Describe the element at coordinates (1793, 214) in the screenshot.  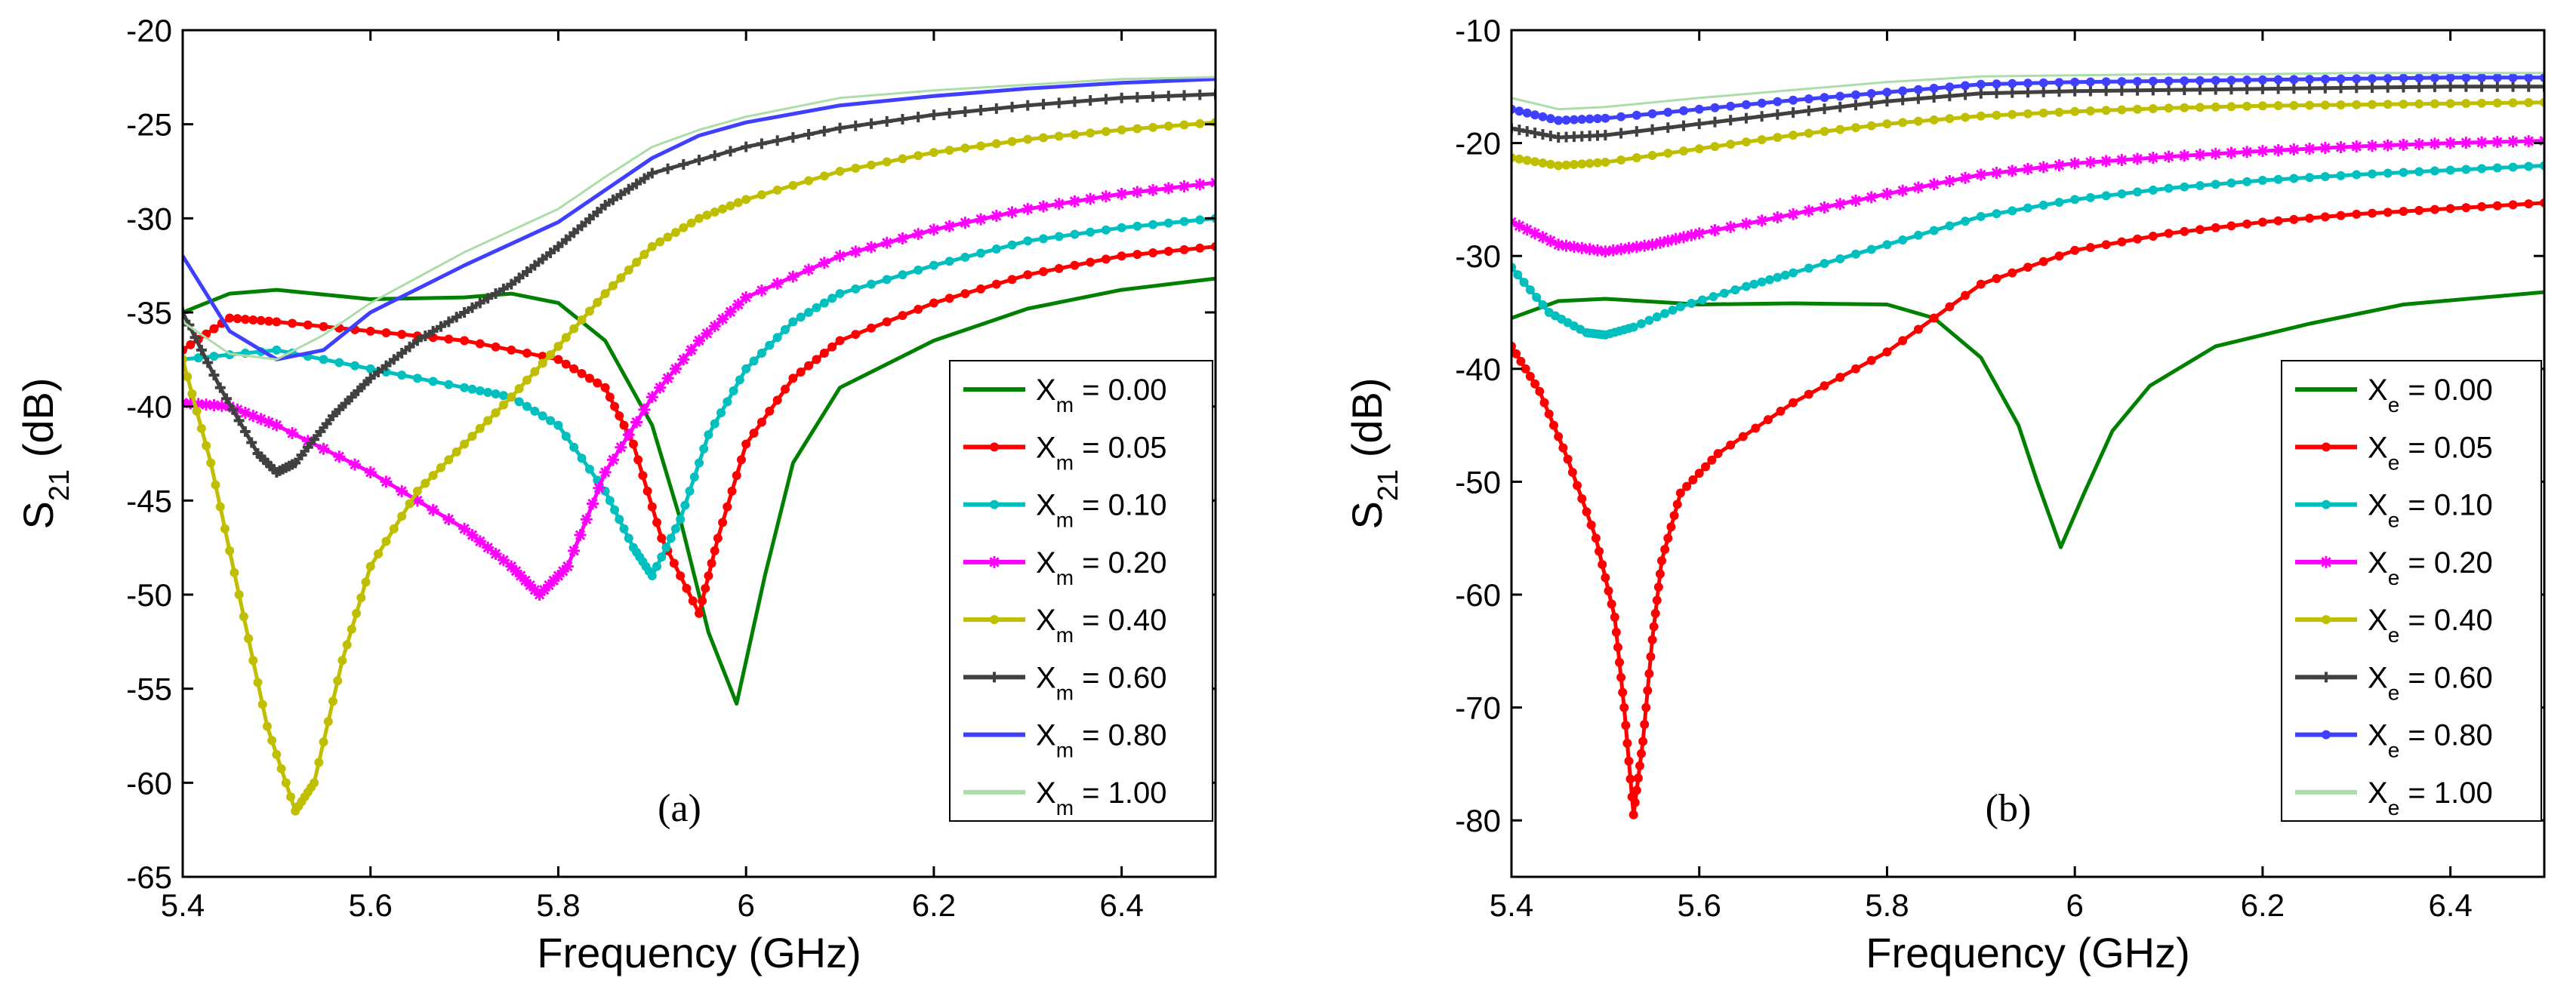
I see `chart1-series-0.20-point-30-ray` at that location.